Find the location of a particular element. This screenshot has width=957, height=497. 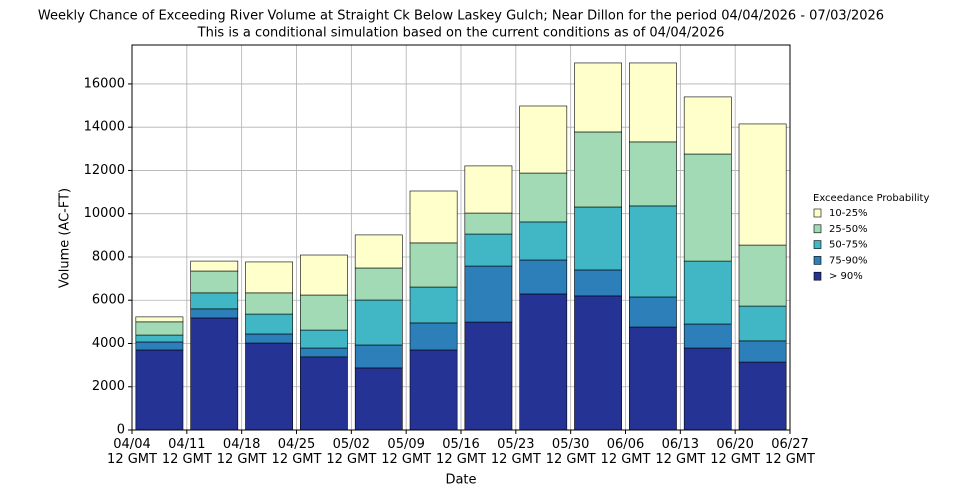

x-tick-label: 05/02 12 GMT is located at coordinates (351, 452).